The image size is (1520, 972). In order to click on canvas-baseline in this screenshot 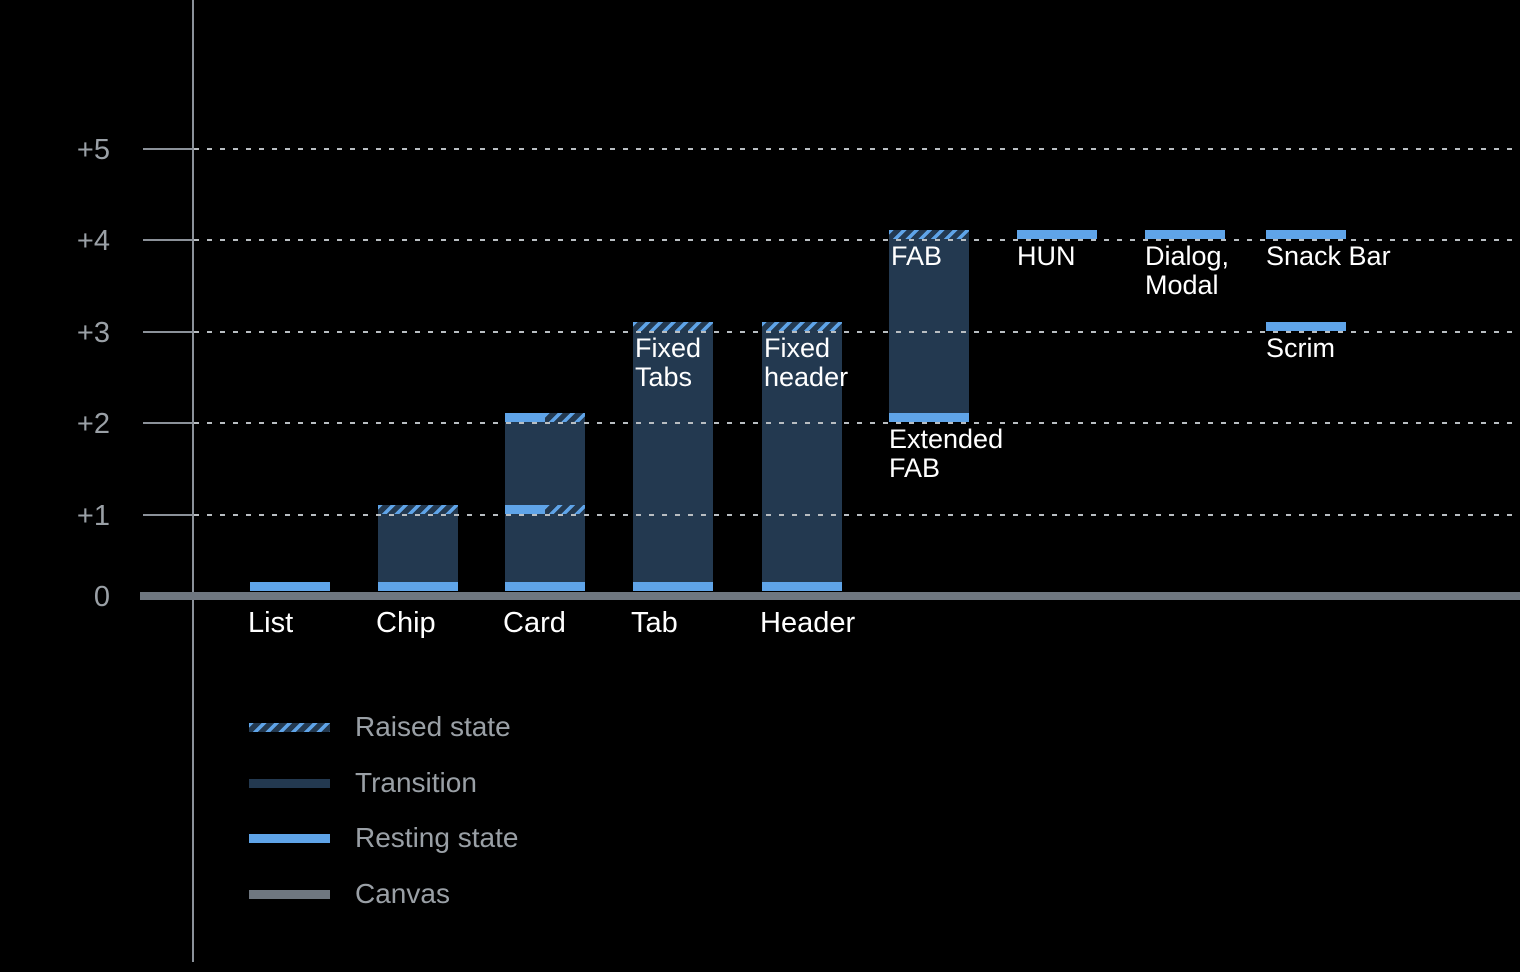, I will do `click(830, 596)`.